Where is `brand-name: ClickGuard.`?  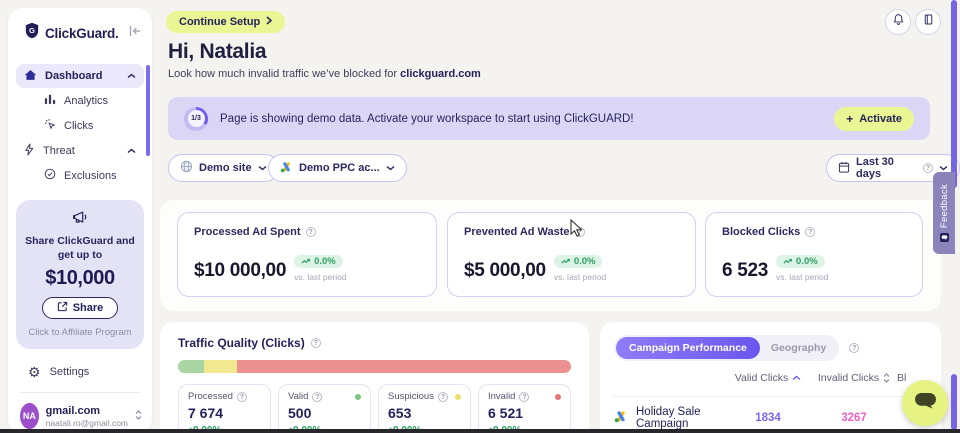 brand-name: ClickGuard. is located at coordinates (82, 33).